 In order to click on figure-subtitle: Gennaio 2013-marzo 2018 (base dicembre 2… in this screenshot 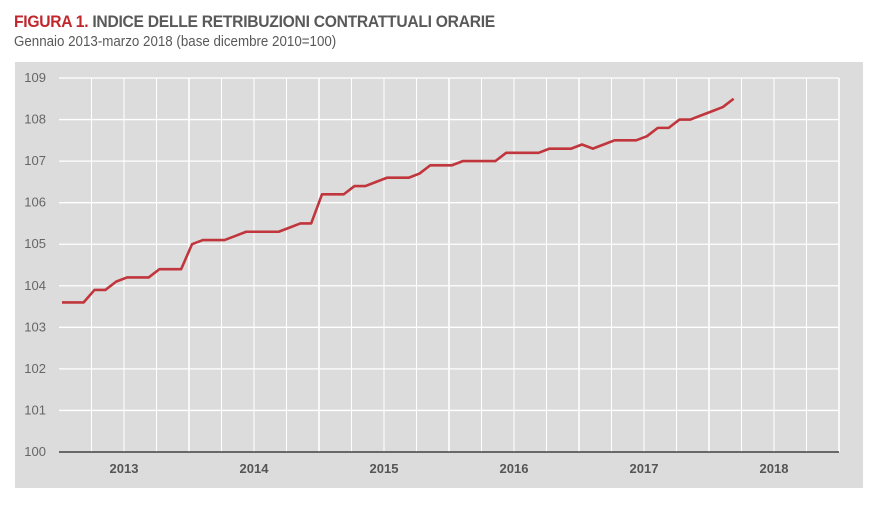, I will do `click(175, 42)`.